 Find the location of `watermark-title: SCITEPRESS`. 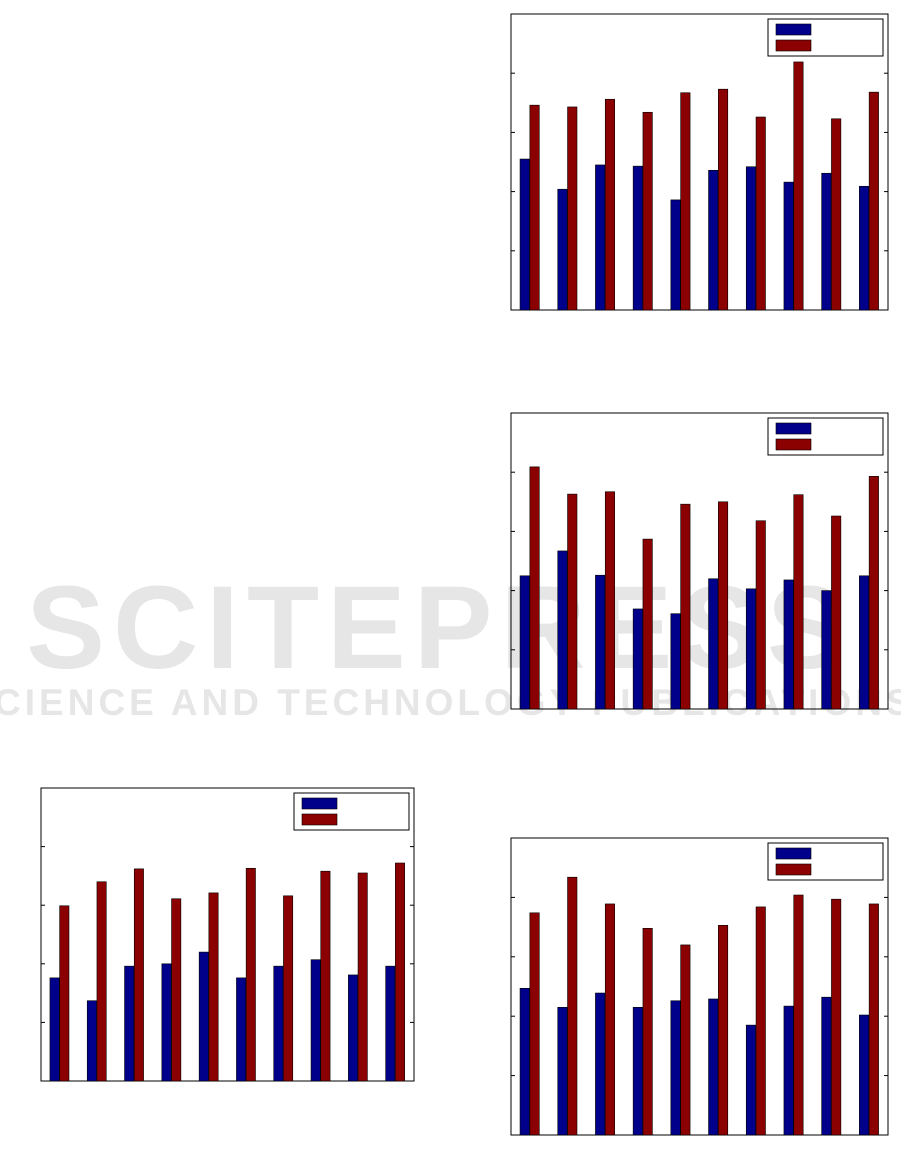

watermark-title: SCITEPRESS is located at coordinates (440, 628).